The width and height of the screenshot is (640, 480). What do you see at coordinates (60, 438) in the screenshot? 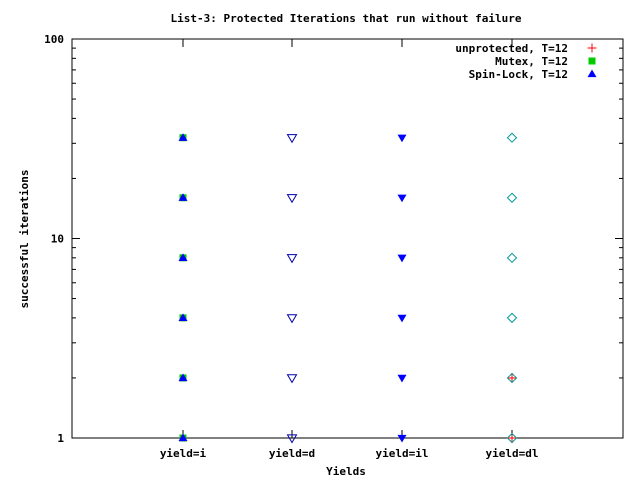
I see `y-tick-label: 1` at bounding box center [60, 438].